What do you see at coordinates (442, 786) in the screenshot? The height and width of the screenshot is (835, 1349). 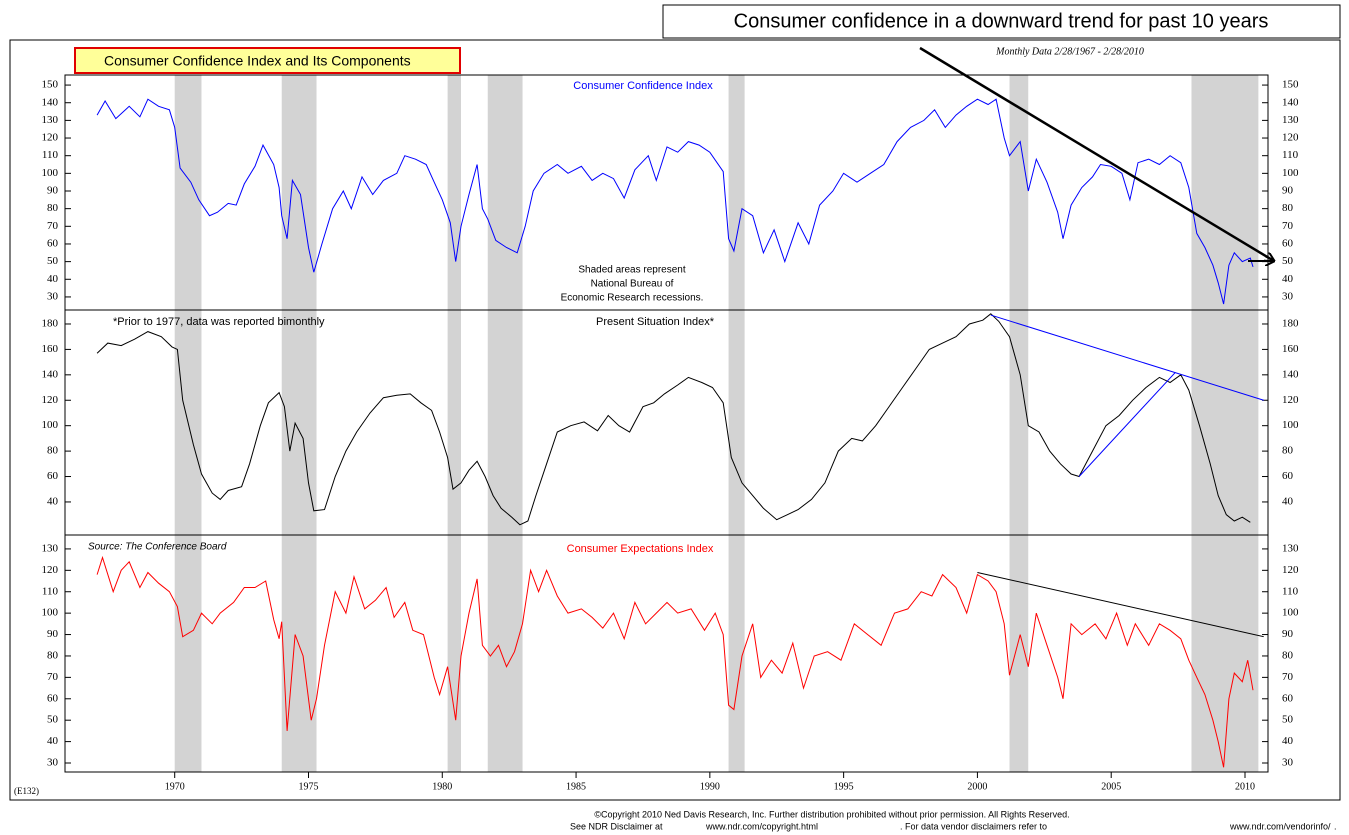 I see `x-tick-label: 1980` at bounding box center [442, 786].